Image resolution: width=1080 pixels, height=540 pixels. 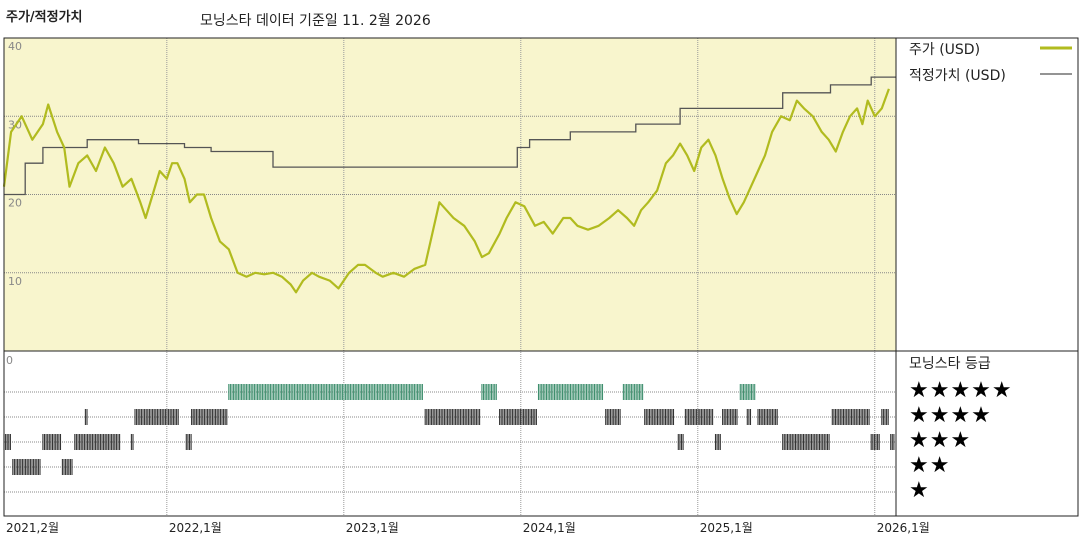 I want to click on rating-legend-title: 모닝스타 등급, so click(x=950, y=364).